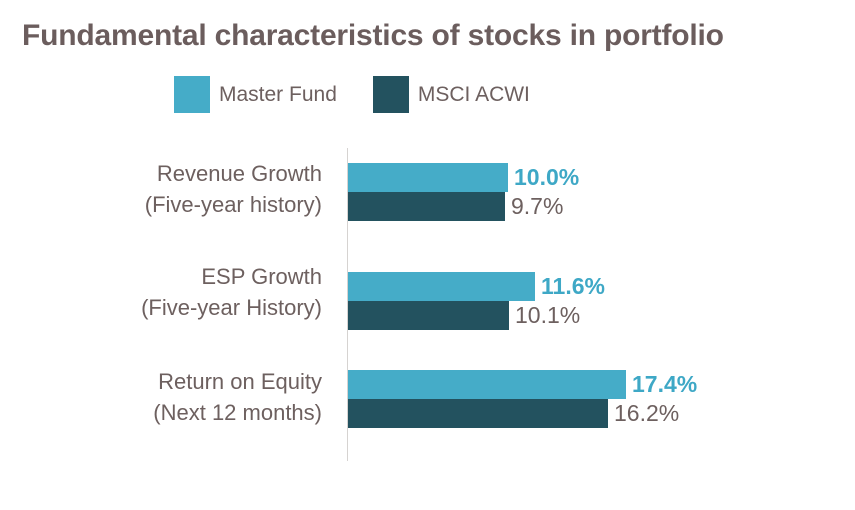  I want to click on category-label-revenue-growth: Revenue Growth (Five-year history), so click(172, 189).